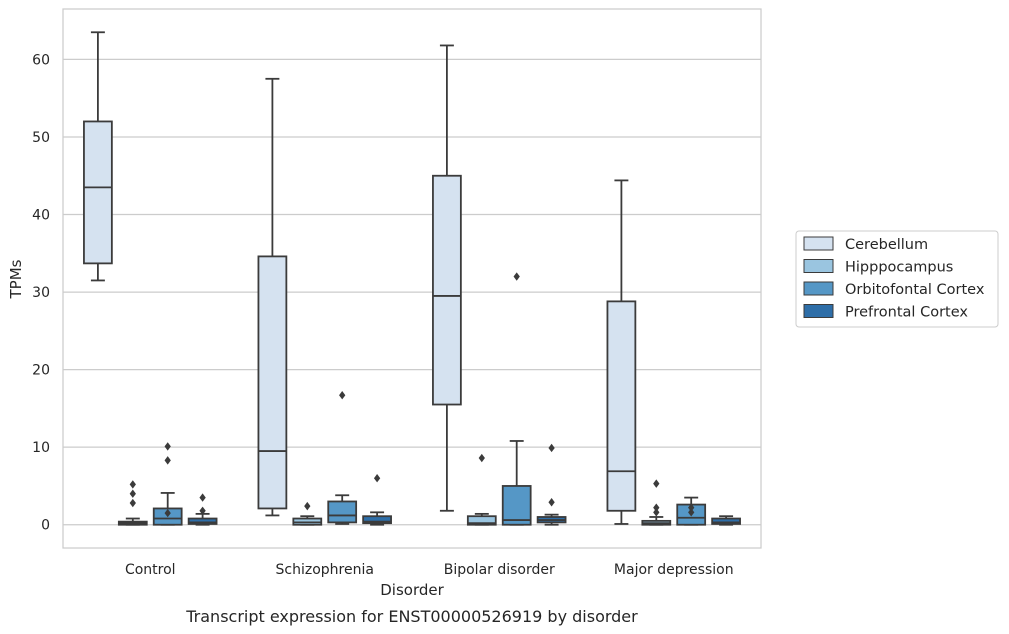  Describe the element at coordinates (41, 138) in the screenshot. I see `y-tick-label: 50` at that location.